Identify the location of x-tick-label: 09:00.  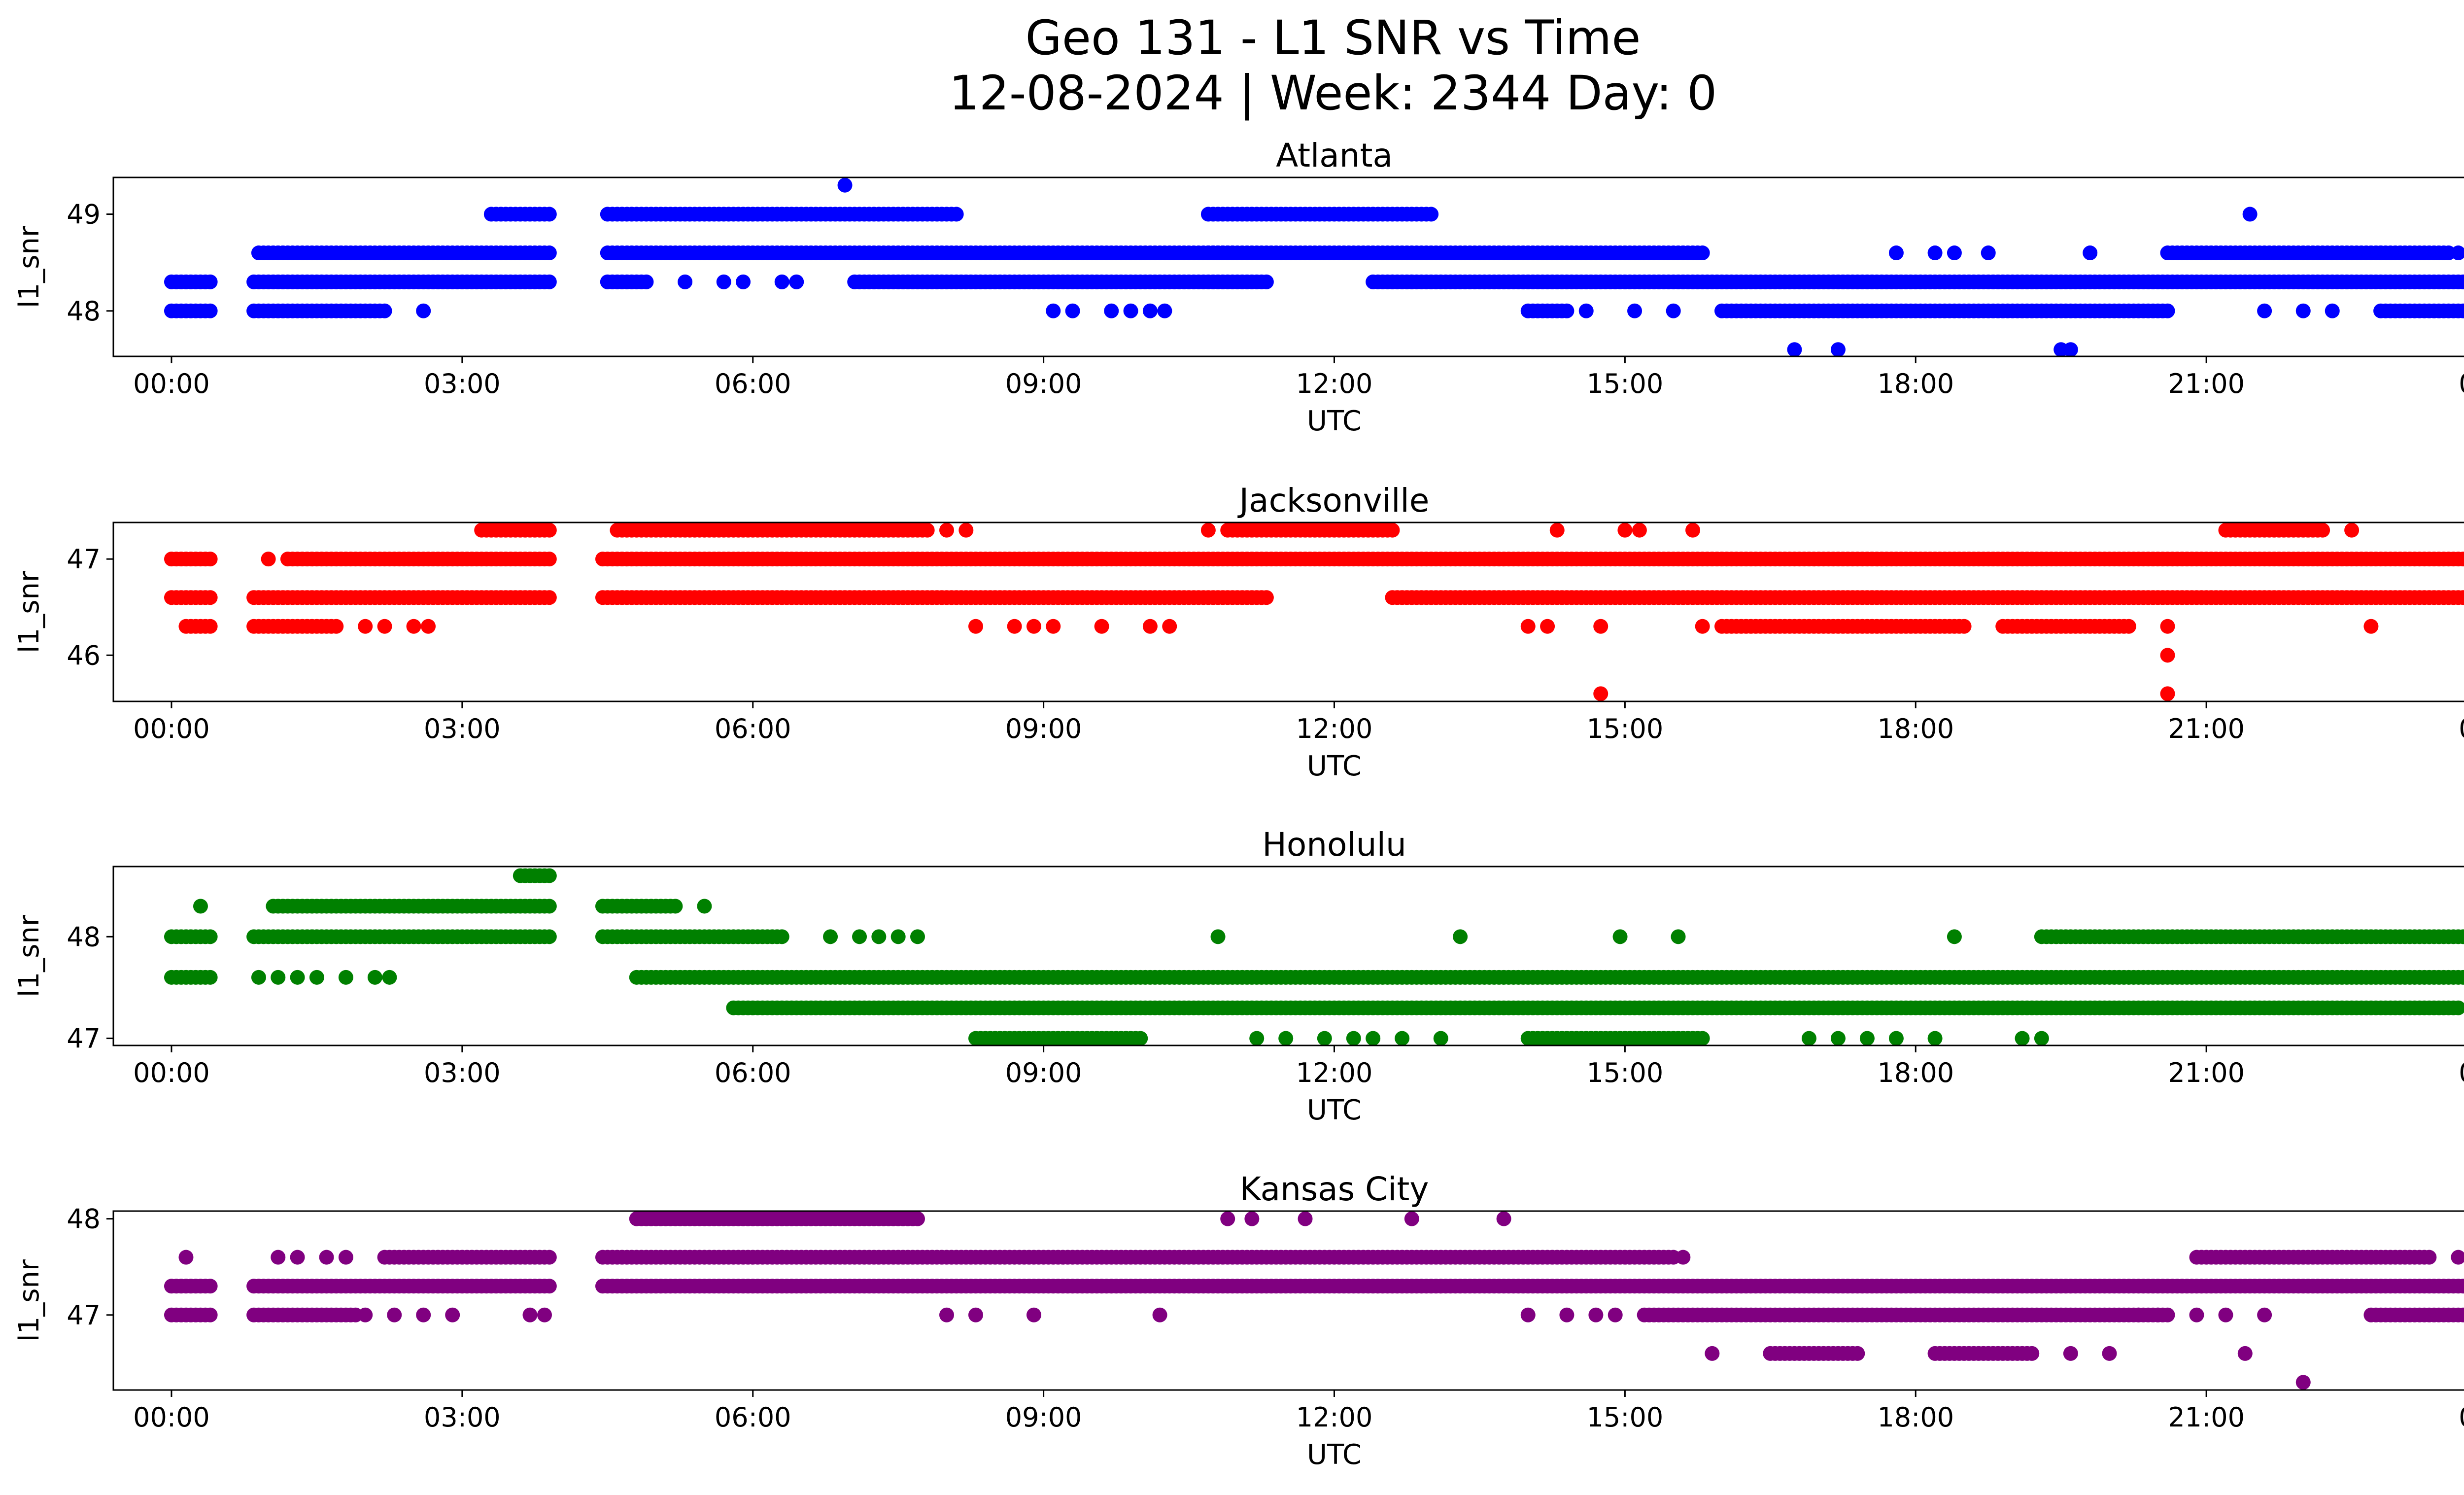
(1043, 728).